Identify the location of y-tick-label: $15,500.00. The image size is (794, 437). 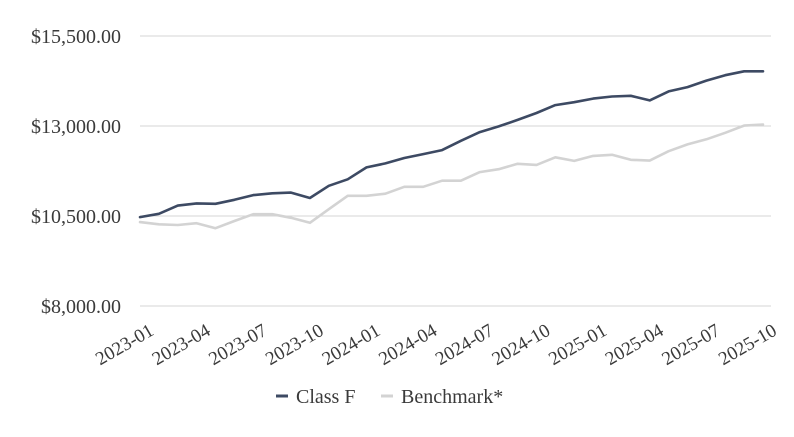
(76, 37).